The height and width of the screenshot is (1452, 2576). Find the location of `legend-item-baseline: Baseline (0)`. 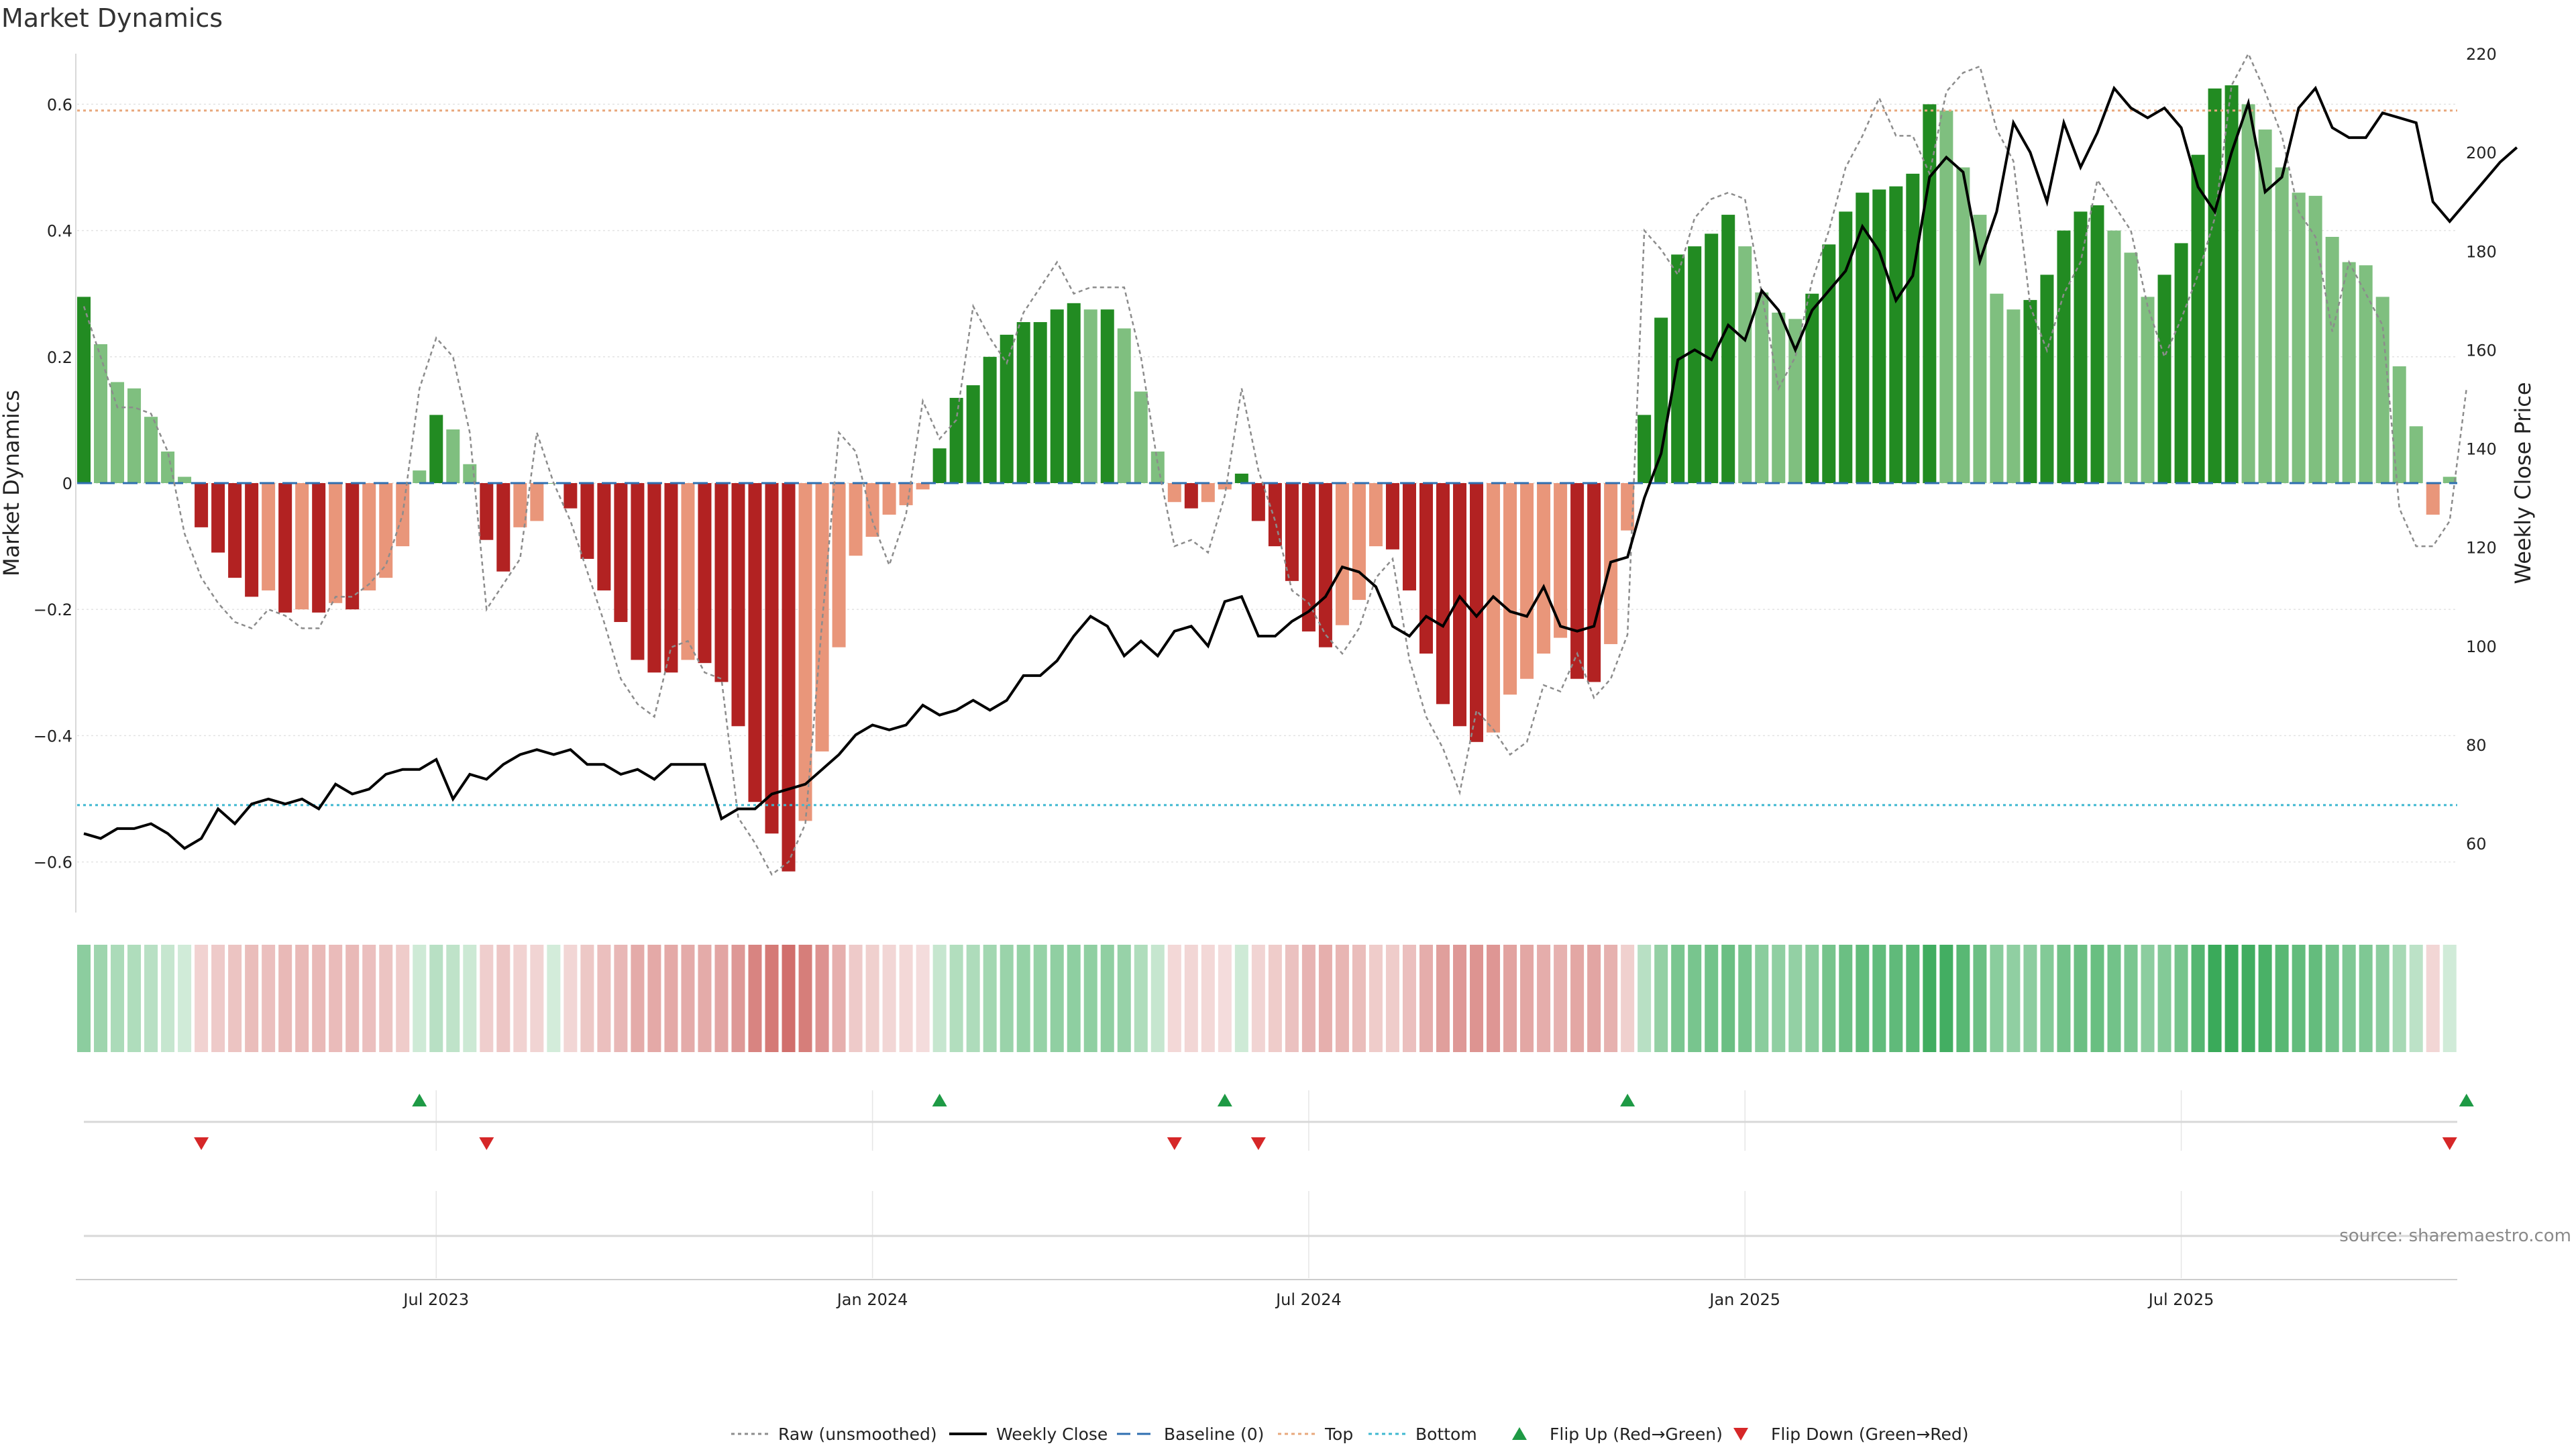

legend-item-baseline: Baseline (0) is located at coordinates (1190, 1434).